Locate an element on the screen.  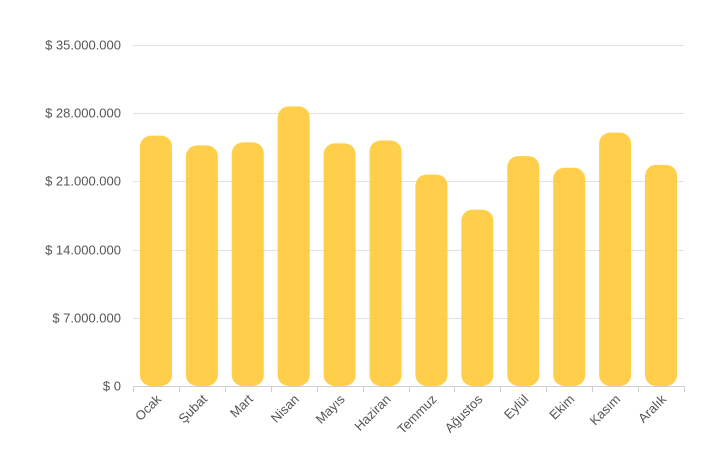
x-tick-label: Nisan is located at coordinates (285, 409).